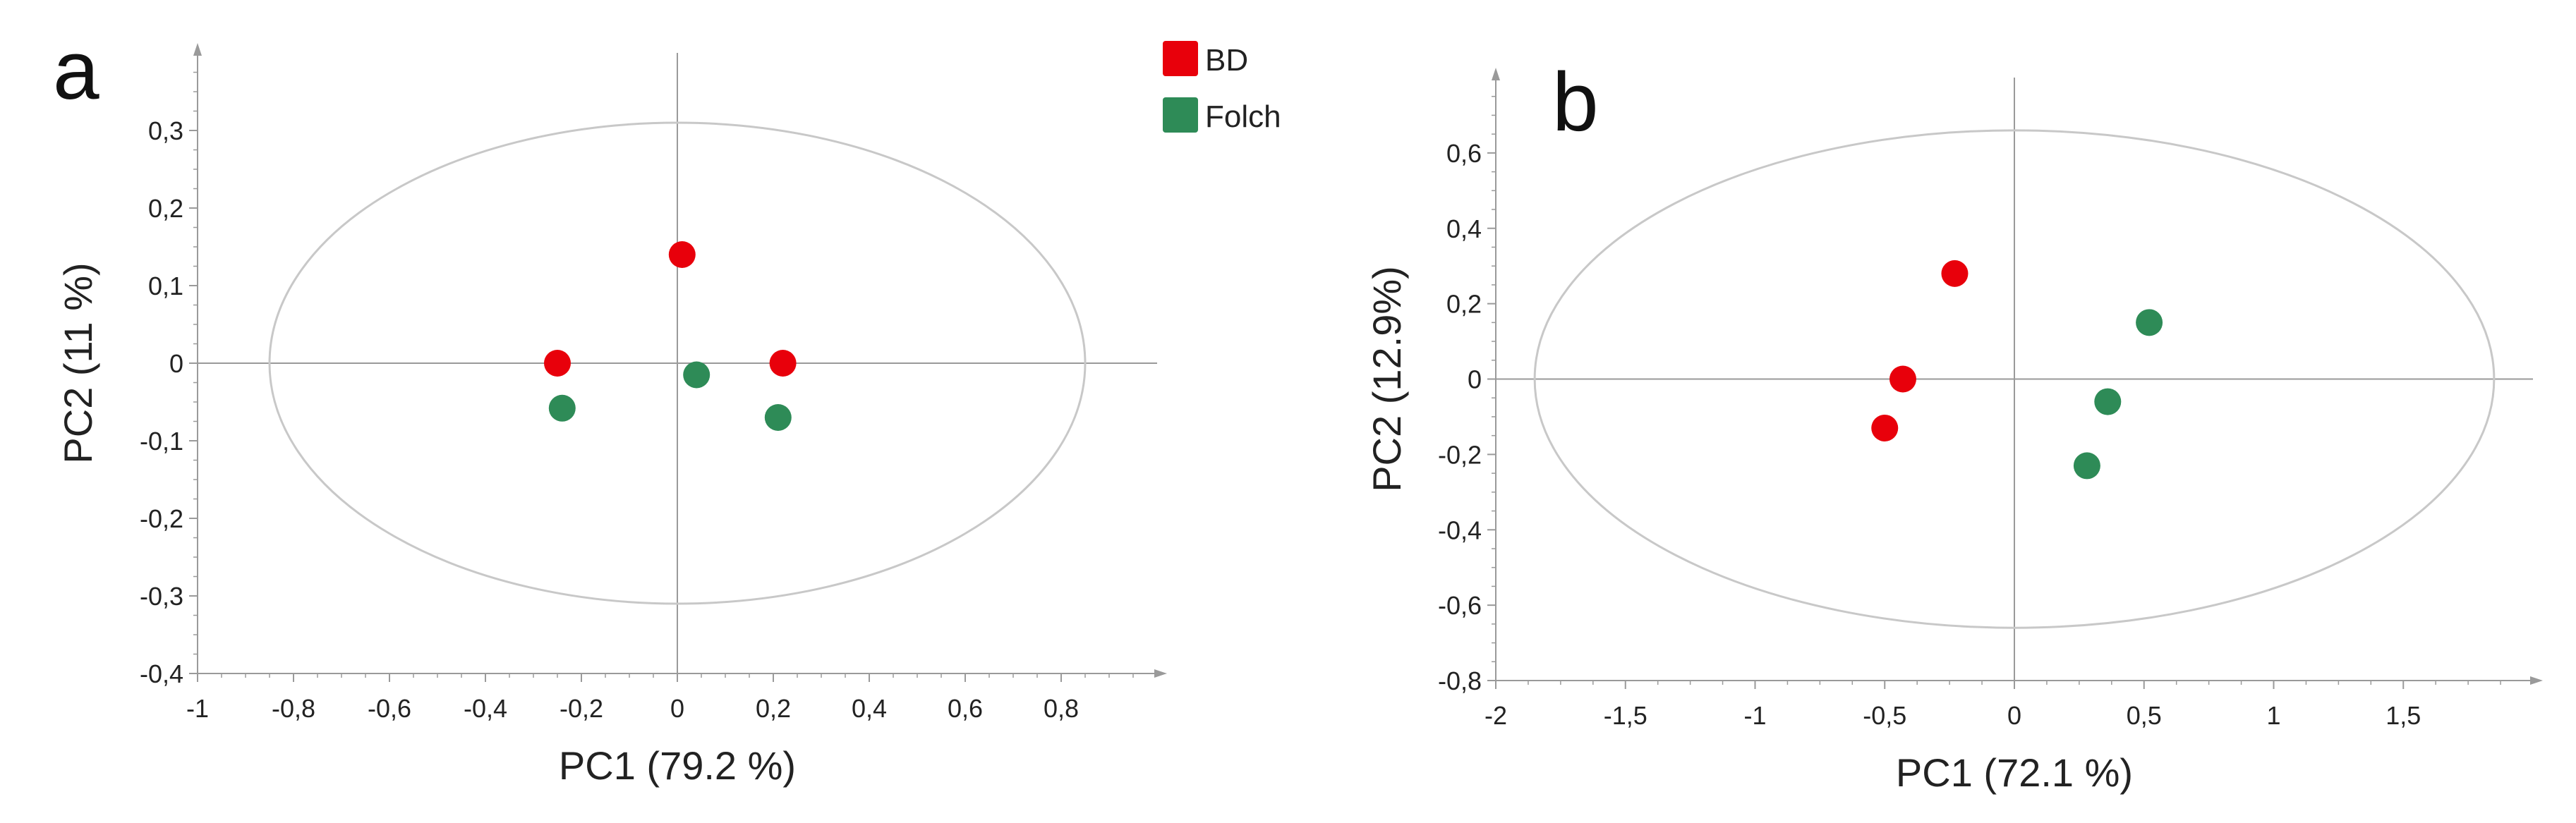 This screenshot has height=823, width=2576. I want to click on panel-letter-b: b, so click(1576, 102).